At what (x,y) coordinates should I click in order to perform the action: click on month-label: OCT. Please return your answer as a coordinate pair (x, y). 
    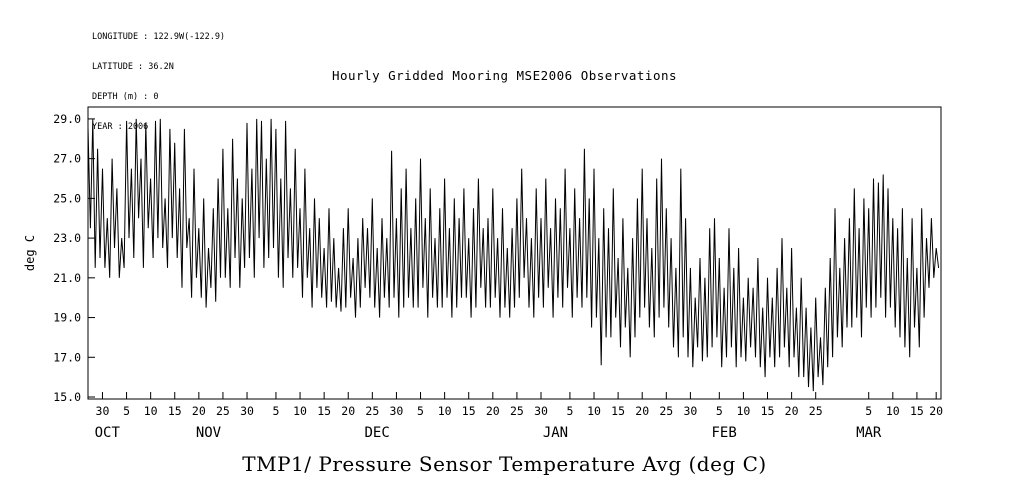
    Looking at the image, I should click on (108, 433).